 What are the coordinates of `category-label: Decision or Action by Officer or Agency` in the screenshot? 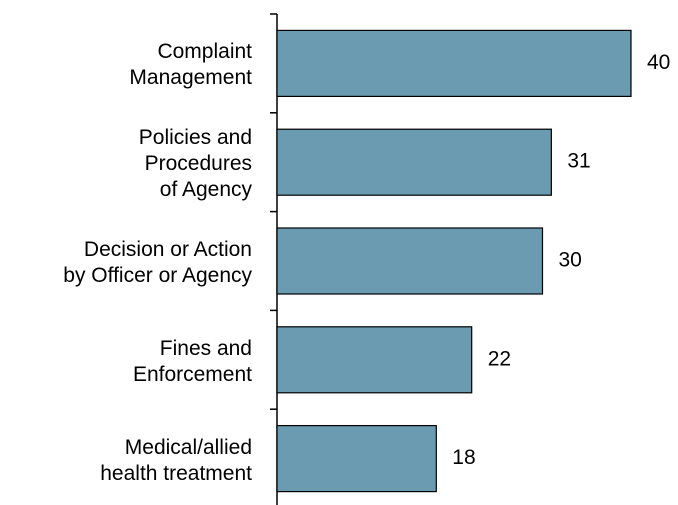 It's located at (157, 262).